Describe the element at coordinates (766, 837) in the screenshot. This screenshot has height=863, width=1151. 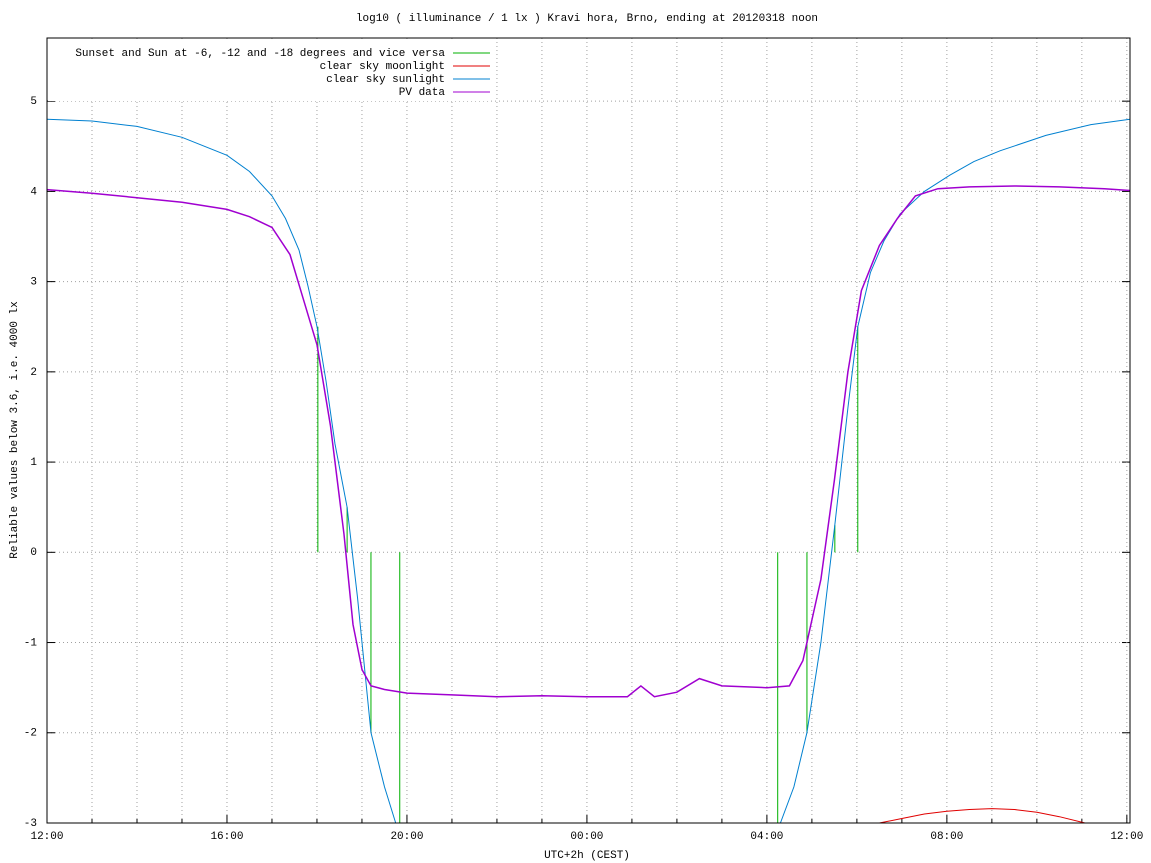
I see `x-tick-label: 04:00` at that location.